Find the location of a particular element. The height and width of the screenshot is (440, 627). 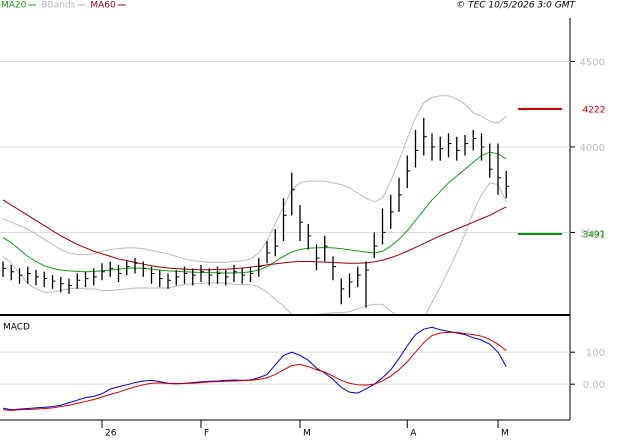

legend-label: BBands is located at coordinates (58, 6).